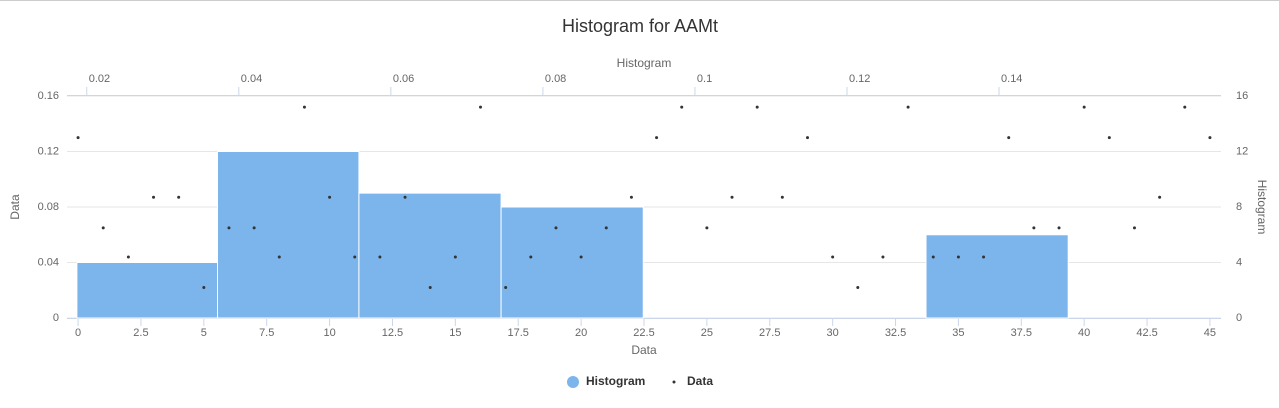 The height and width of the screenshot is (408, 1279). What do you see at coordinates (1021, 333) in the screenshot?
I see `x-tick-label: 37.5` at bounding box center [1021, 333].